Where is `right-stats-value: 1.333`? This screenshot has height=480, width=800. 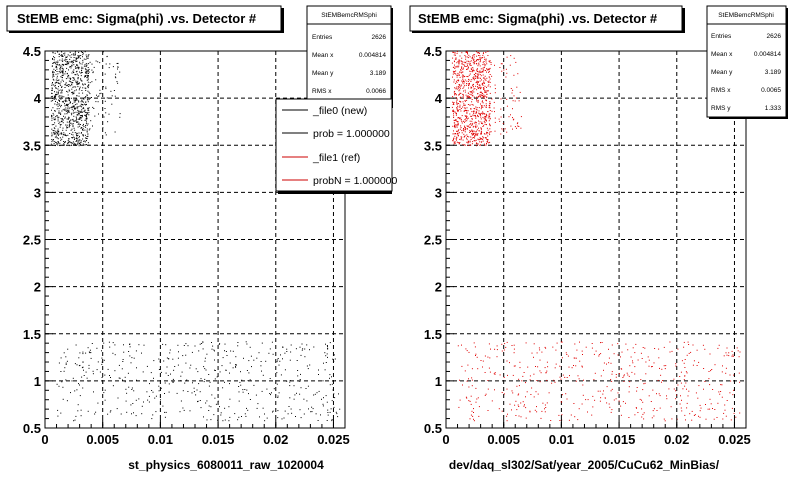 right-stats-value: 1.333 is located at coordinates (773, 108).